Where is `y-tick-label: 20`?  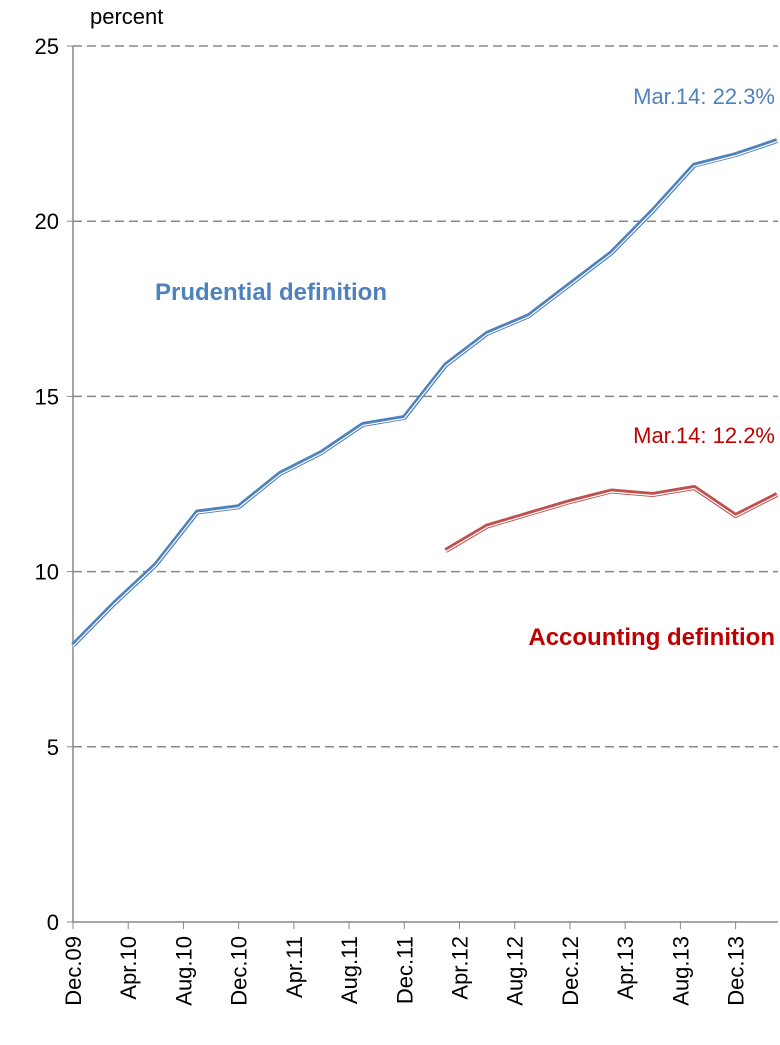
y-tick-label: 20 is located at coordinates (47, 221).